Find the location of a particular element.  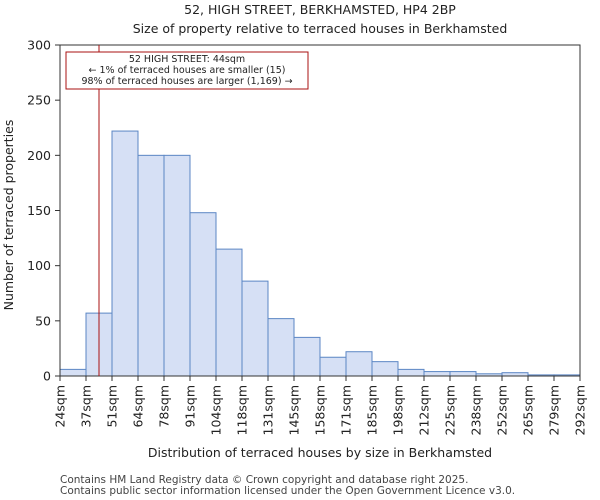

x-tick-label: 64sqm is located at coordinates (138, 406).